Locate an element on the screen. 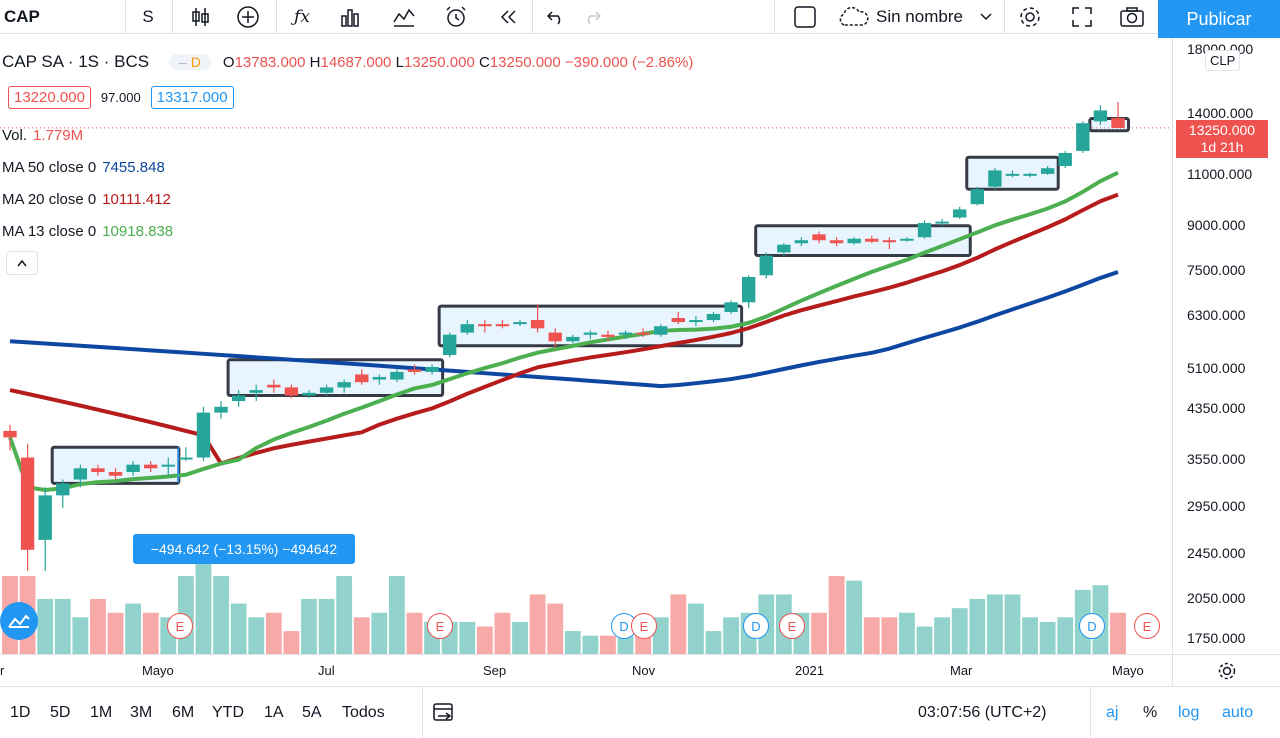  redo-icon is located at coordinates (592, 17).